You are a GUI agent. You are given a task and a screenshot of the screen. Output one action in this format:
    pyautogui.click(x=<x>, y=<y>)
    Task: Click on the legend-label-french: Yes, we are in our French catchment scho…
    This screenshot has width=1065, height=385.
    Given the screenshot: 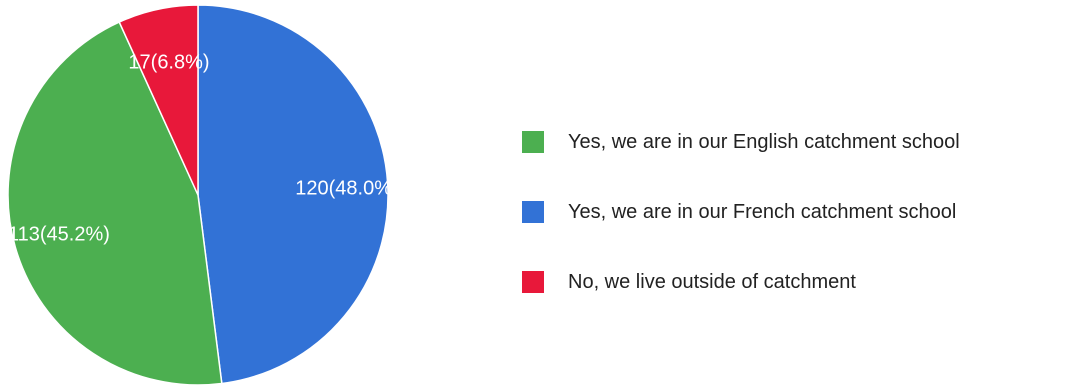 What is the action you would take?
    pyautogui.click(x=762, y=211)
    